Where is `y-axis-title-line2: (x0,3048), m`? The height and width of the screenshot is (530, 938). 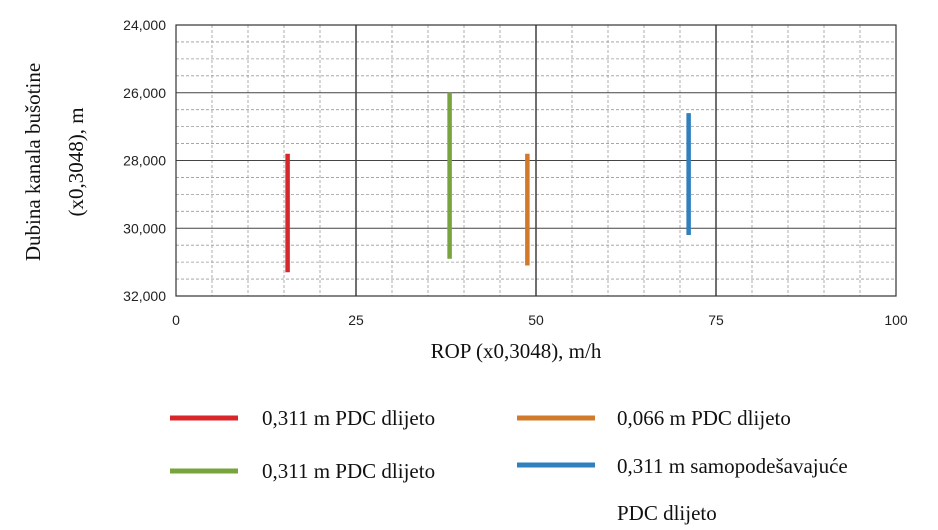
y-axis-title-line2: (x0,3048), m is located at coordinates (76, 161).